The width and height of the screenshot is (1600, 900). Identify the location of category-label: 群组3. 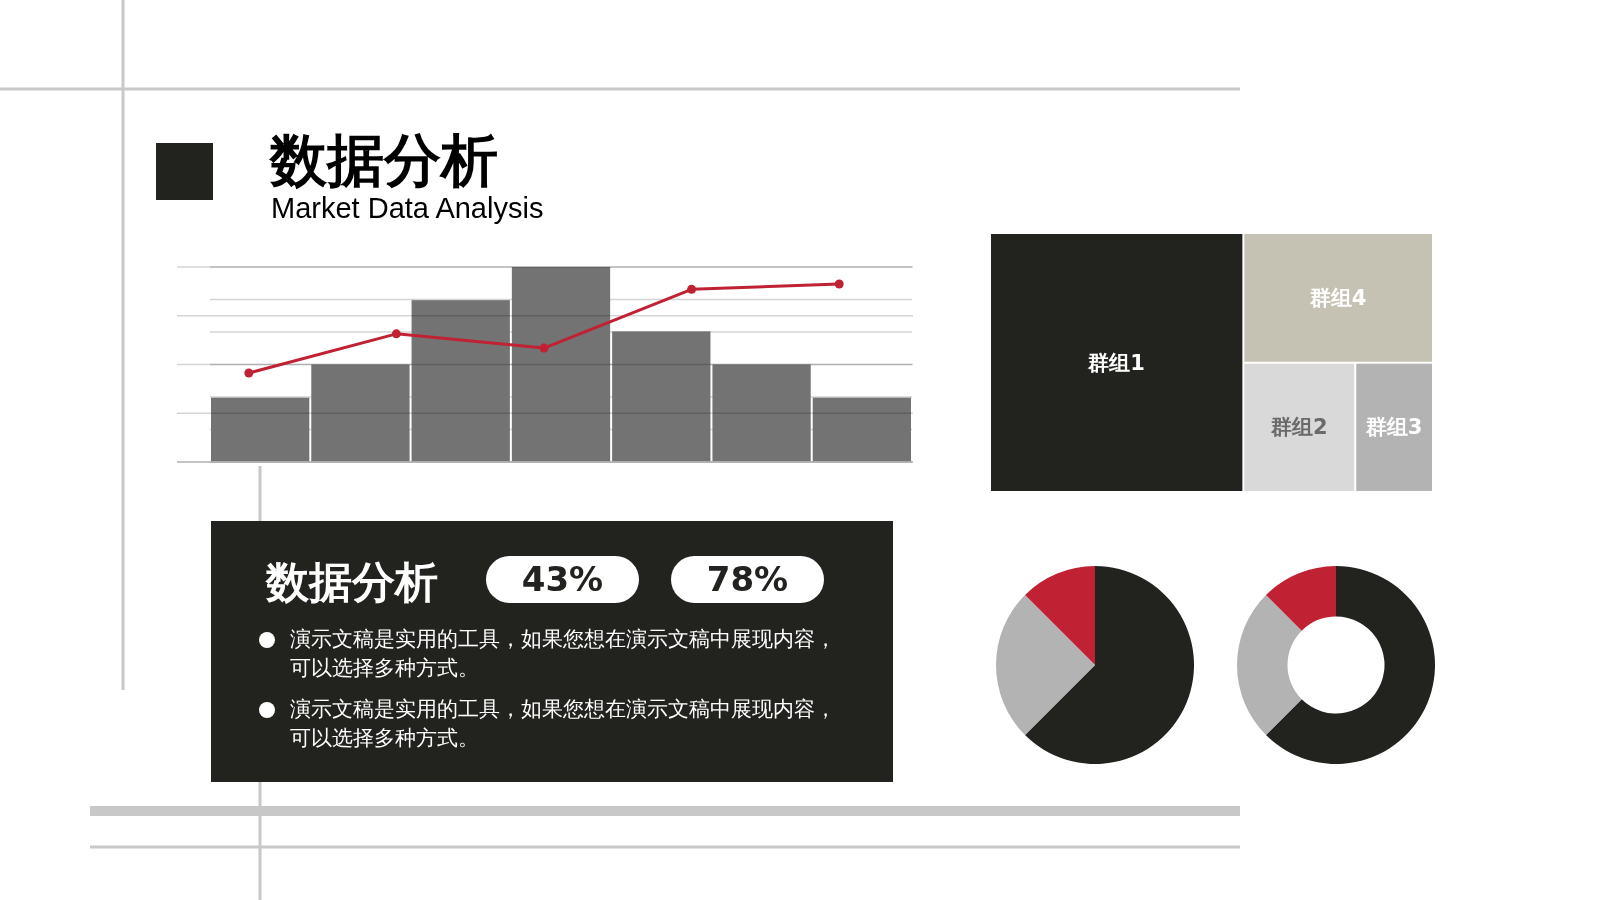
(1393, 427).